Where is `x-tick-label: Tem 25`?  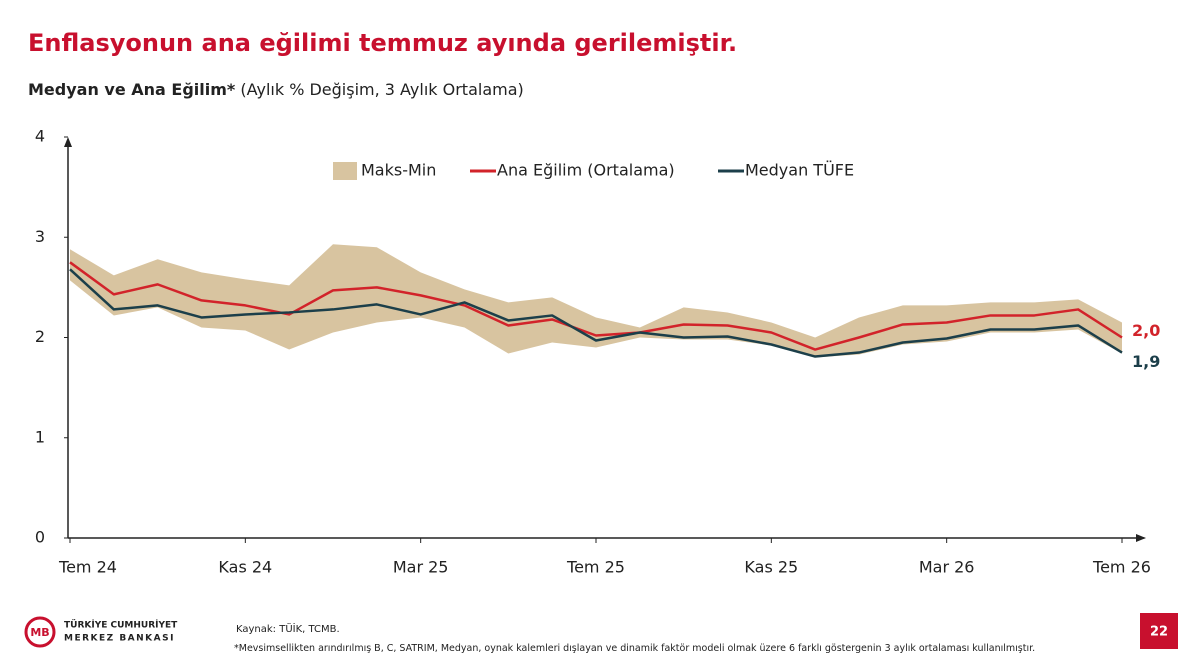
x-tick-label: Tem 25 is located at coordinates (595, 567).